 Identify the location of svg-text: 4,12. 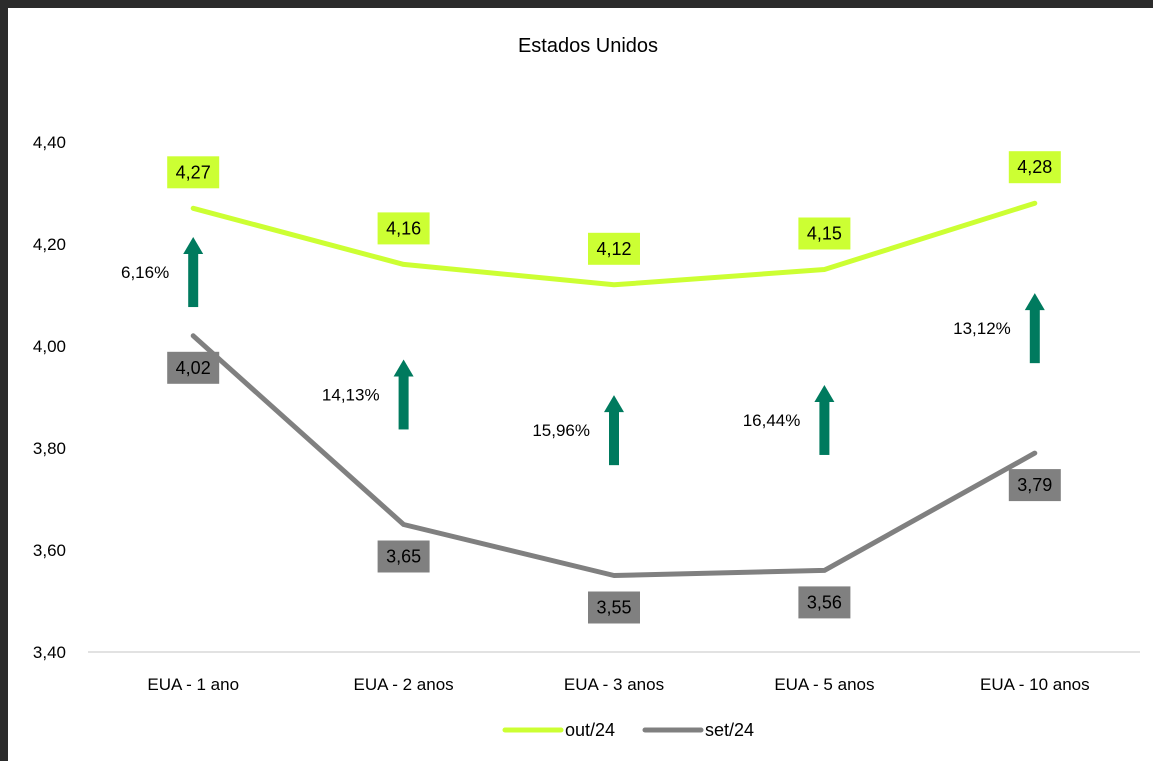
(613, 249).